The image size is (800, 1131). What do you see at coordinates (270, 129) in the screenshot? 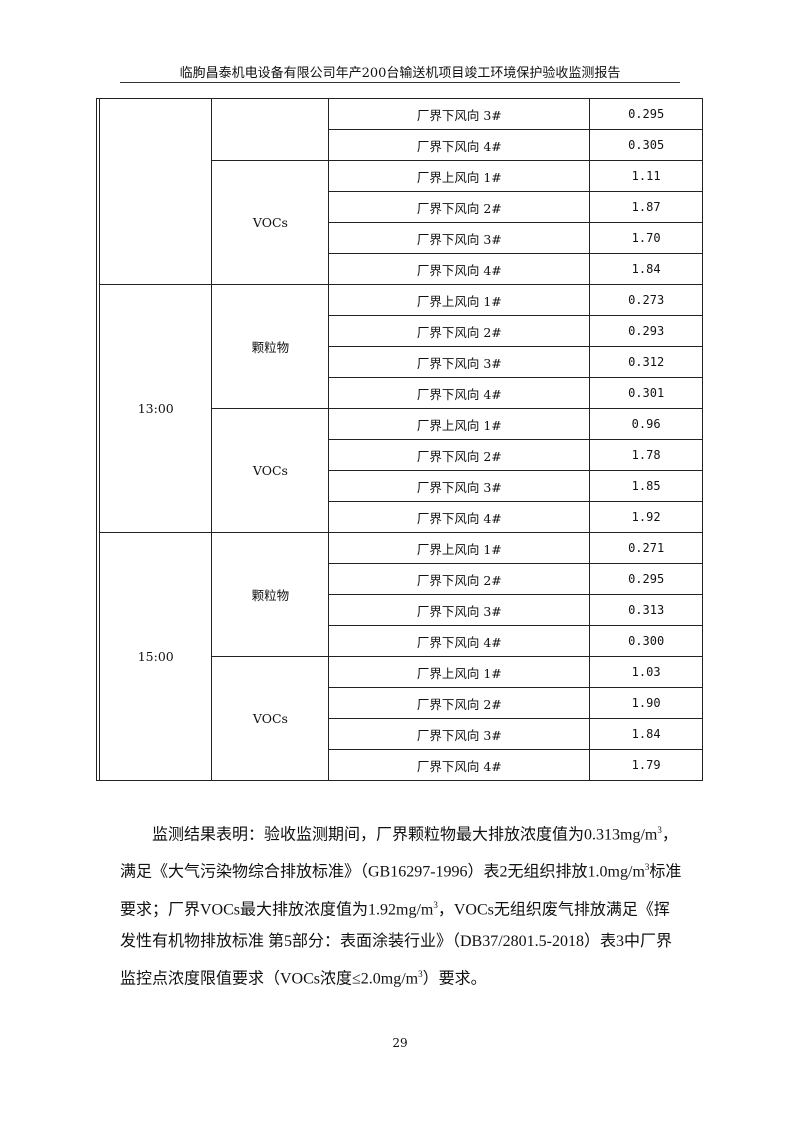
I see `pollutant-cell` at bounding box center [270, 129].